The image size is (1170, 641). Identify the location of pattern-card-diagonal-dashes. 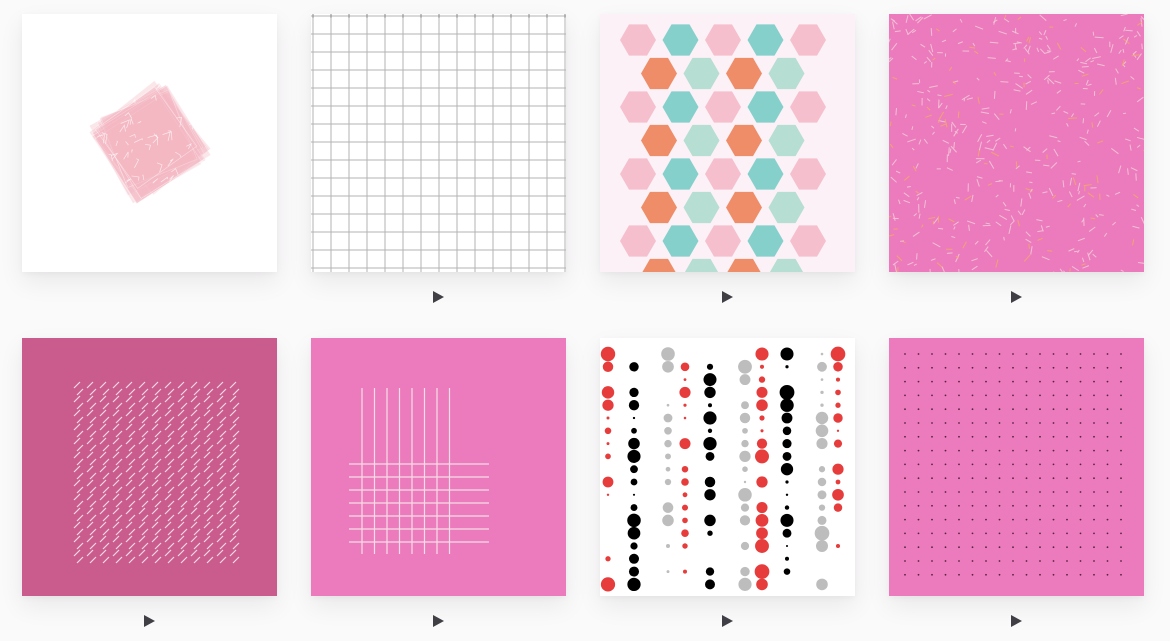
(149, 467).